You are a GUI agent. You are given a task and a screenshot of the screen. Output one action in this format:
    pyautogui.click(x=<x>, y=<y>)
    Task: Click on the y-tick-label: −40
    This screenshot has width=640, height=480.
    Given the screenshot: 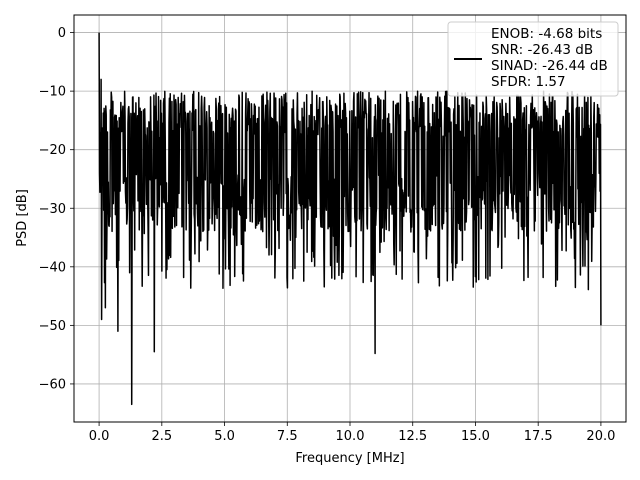 What is the action you would take?
    pyautogui.click(x=52, y=267)
    